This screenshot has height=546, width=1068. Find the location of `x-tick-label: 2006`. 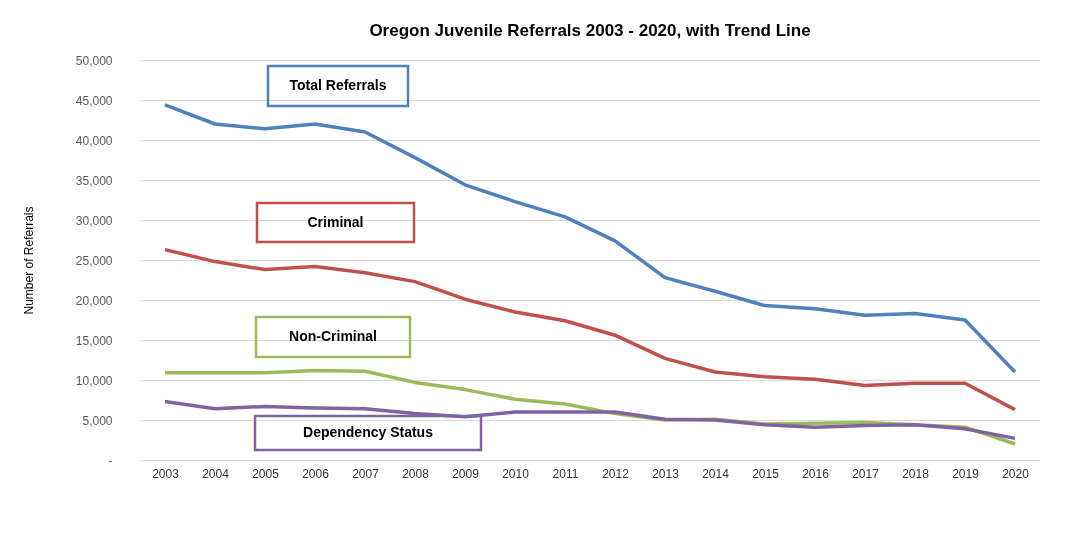

x-tick-label: 2006 is located at coordinates (316, 473).